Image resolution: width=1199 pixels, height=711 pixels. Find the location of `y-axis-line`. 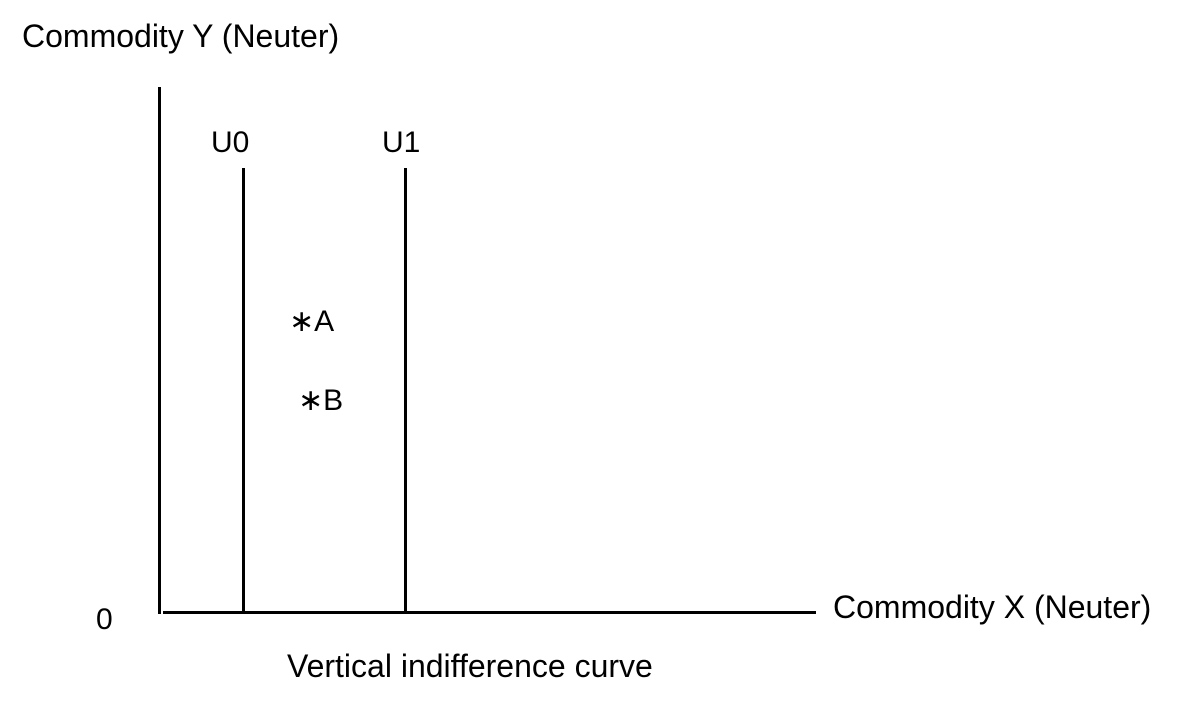

y-axis-line is located at coordinates (159, 350).